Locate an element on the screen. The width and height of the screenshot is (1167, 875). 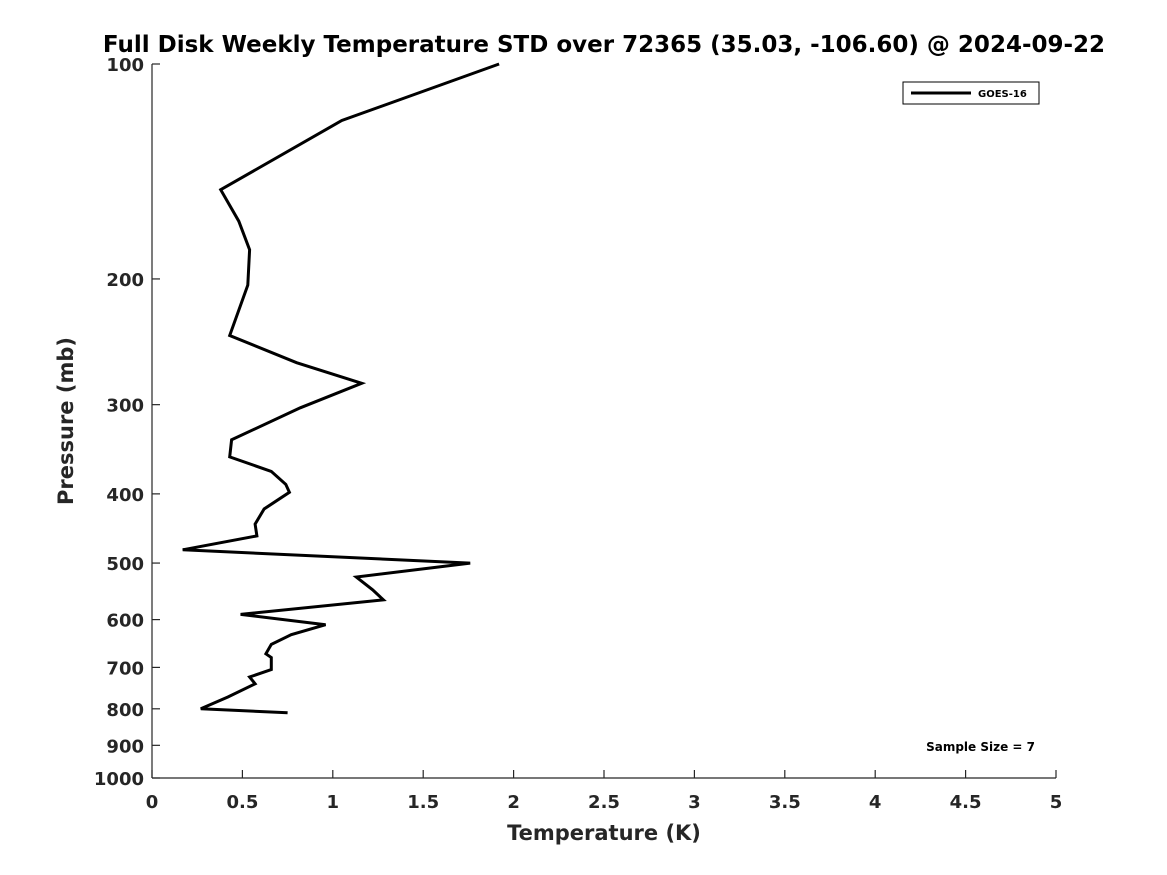
x-axis-label: Temperature (K) is located at coordinates (604, 833).